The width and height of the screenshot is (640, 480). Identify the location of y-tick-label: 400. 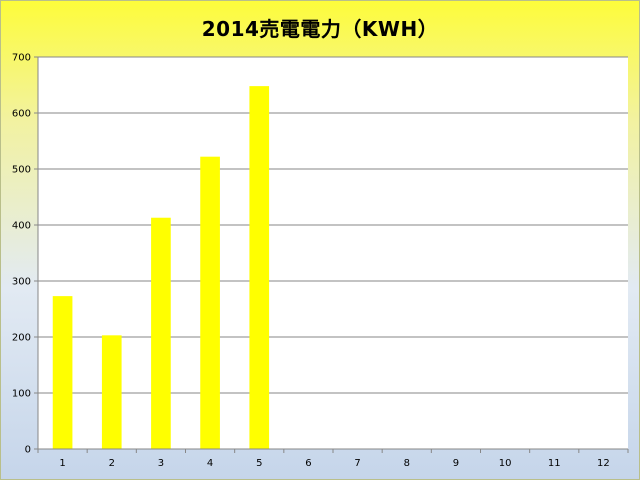
(21, 226).